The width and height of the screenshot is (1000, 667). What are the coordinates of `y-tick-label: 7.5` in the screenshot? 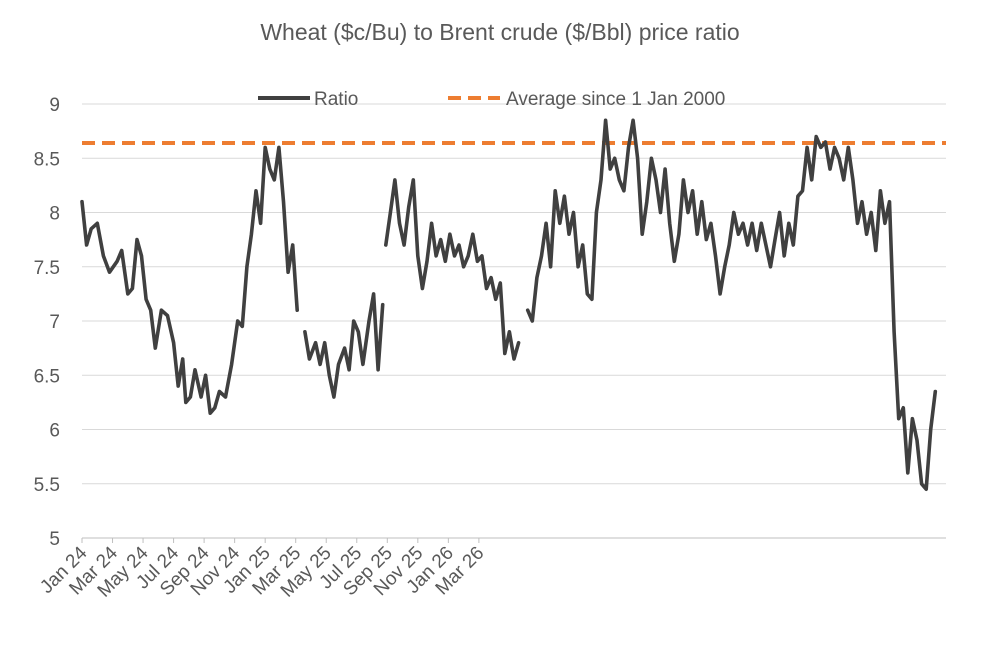 It's located at (47, 268).